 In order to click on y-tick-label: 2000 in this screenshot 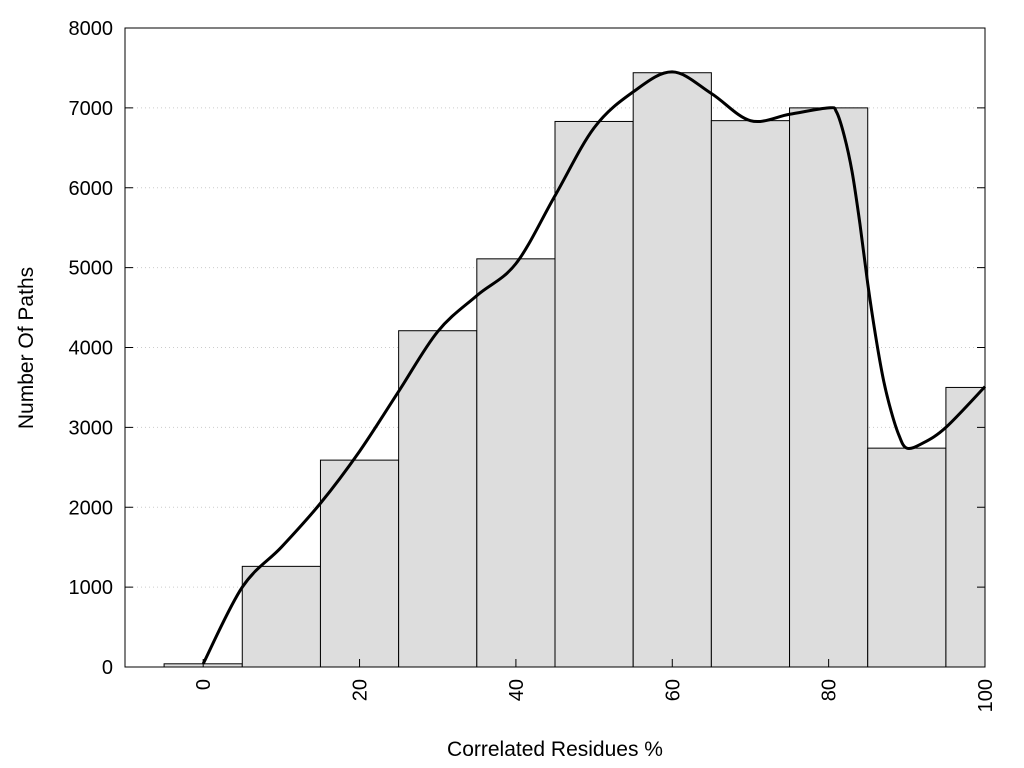, I will do `click(91, 508)`.